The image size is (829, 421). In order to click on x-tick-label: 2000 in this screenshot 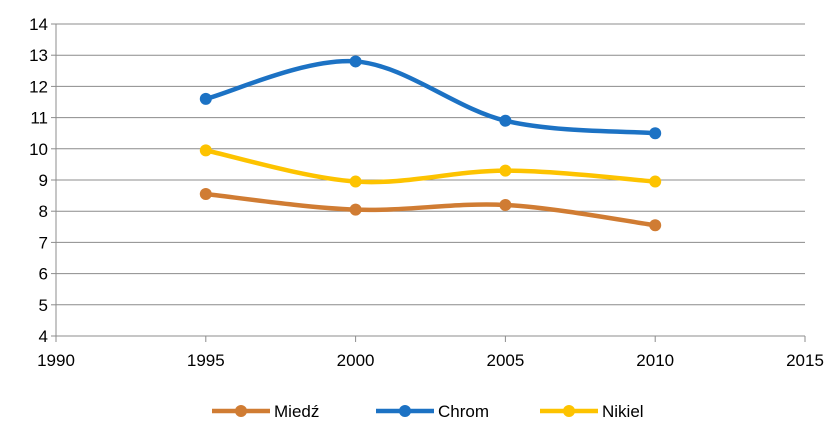, I will do `click(356, 360)`.